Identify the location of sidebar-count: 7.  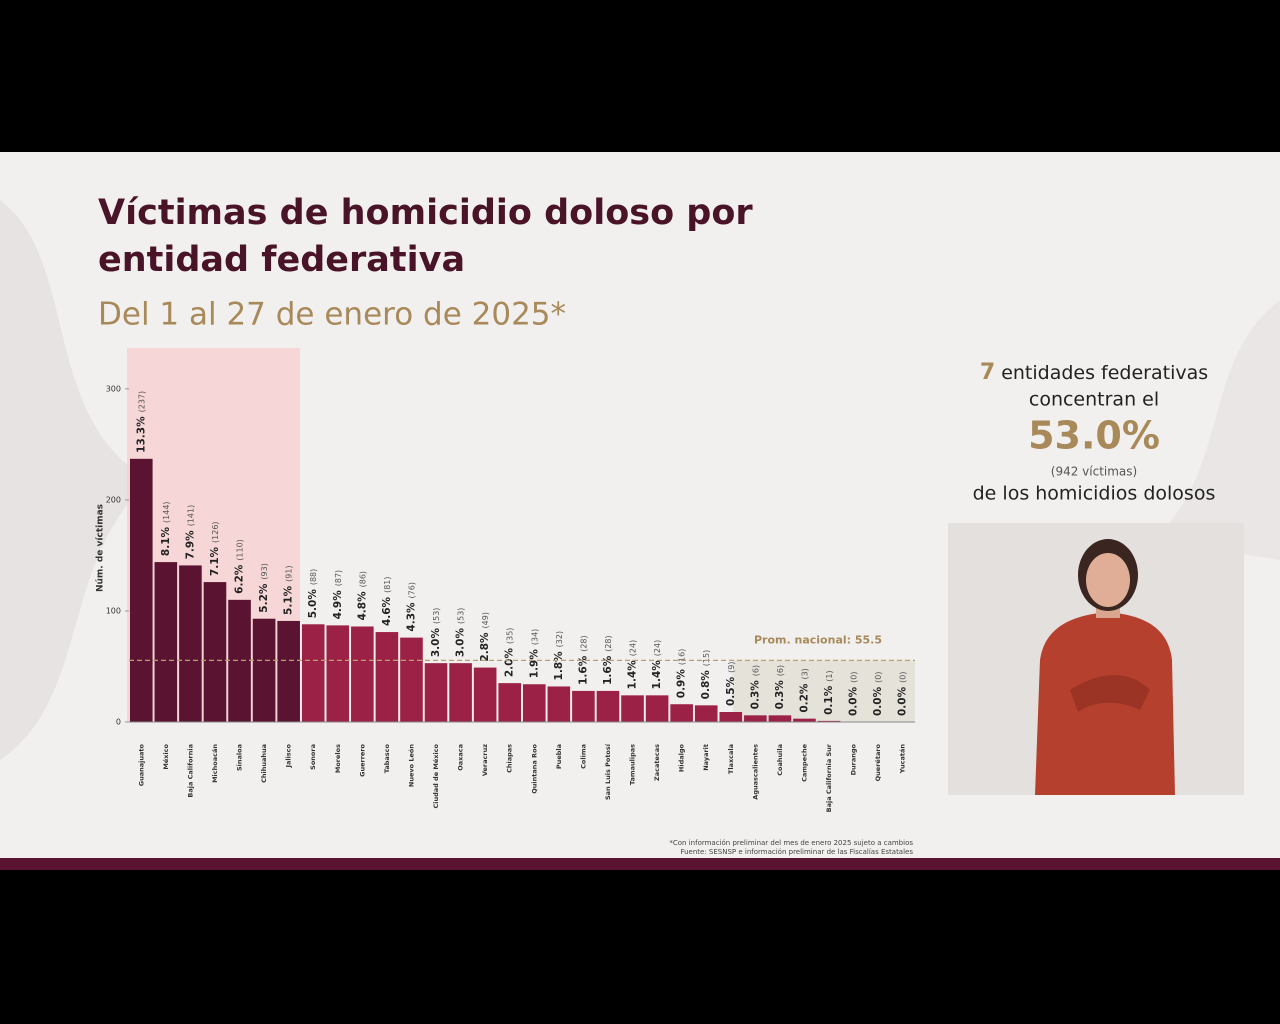
(987, 372).